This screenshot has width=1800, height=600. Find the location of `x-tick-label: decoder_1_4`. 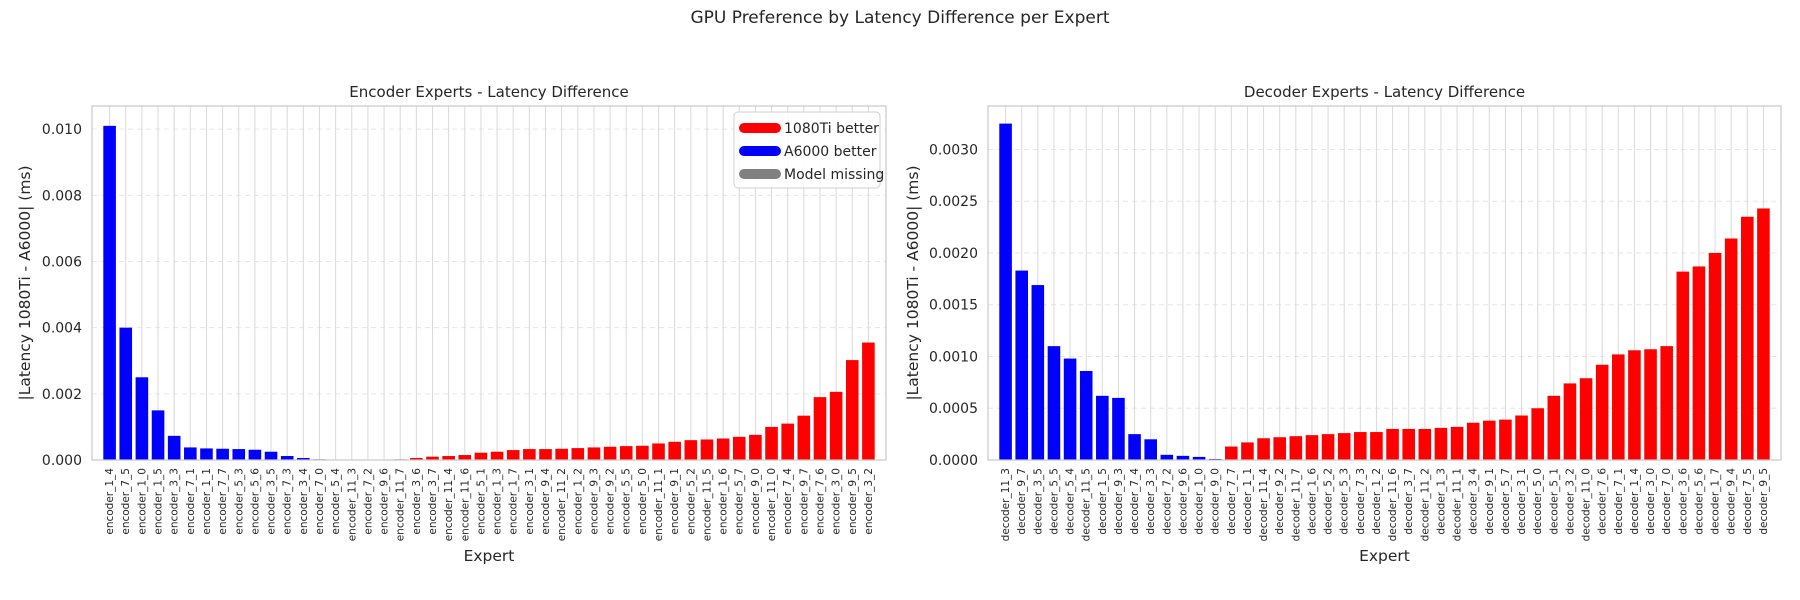

x-tick-label: decoder_1_4 is located at coordinates (1635, 501).